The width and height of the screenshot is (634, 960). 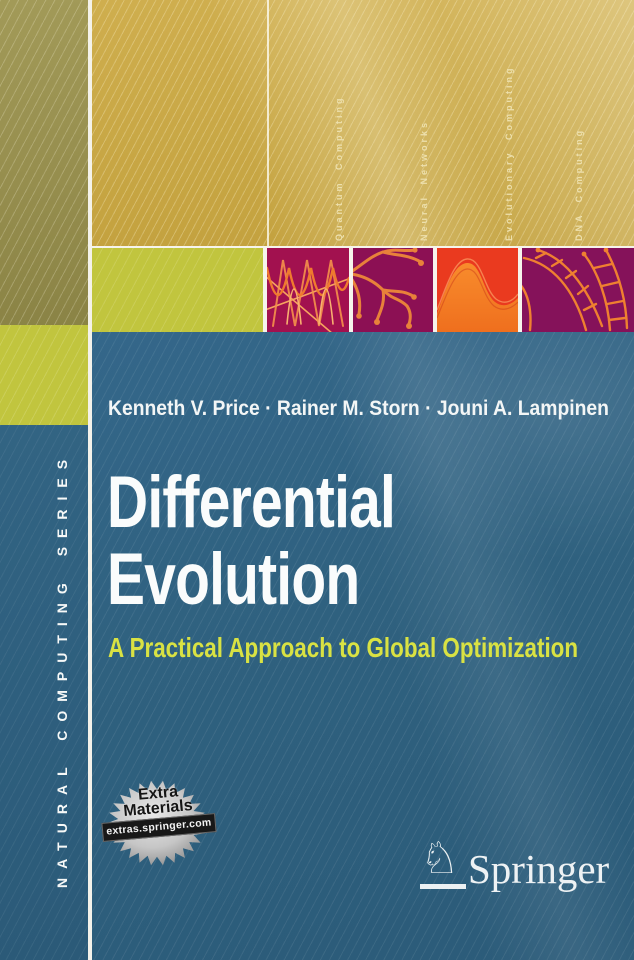 What do you see at coordinates (578, 290) in the screenshot?
I see `dna-helix-tile-image` at bounding box center [578, 290].